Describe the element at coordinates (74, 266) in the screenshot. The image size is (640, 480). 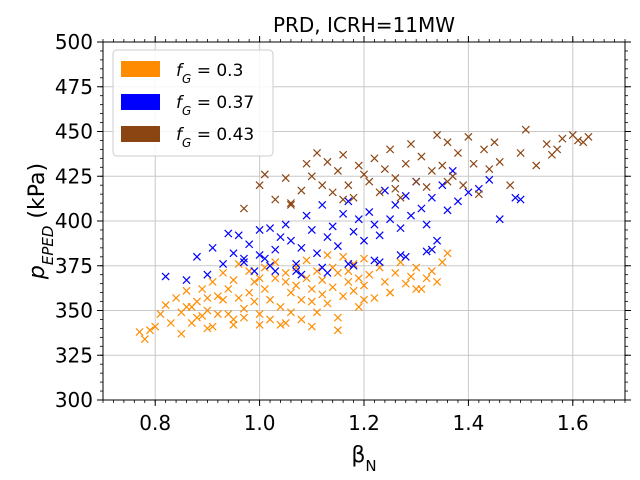
I see `y-tick-label-3: 375` at that location.